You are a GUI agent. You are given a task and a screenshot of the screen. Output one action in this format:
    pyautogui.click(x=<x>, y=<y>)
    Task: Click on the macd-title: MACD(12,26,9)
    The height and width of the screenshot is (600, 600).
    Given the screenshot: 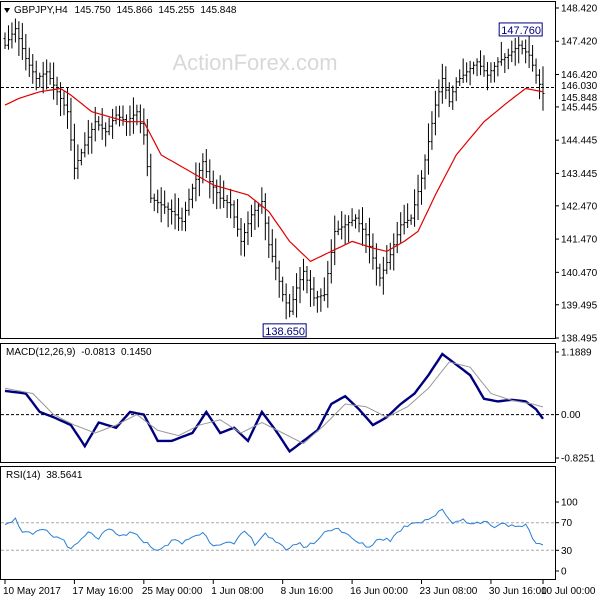 What is the action you would take?
    pyautogui.click(x=40, y=352)
    